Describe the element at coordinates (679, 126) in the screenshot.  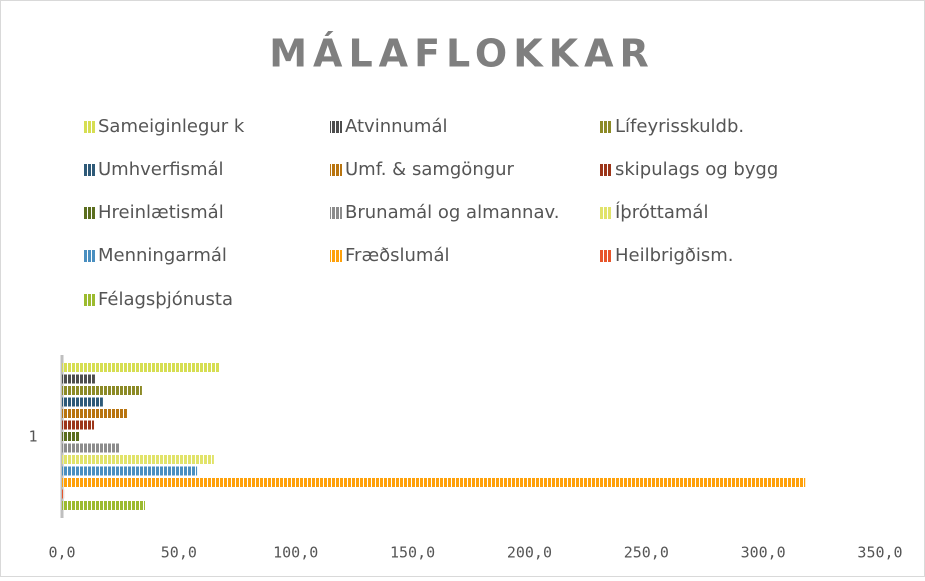
I see `legend-label: Lífeyrisskuldb.` at that location.